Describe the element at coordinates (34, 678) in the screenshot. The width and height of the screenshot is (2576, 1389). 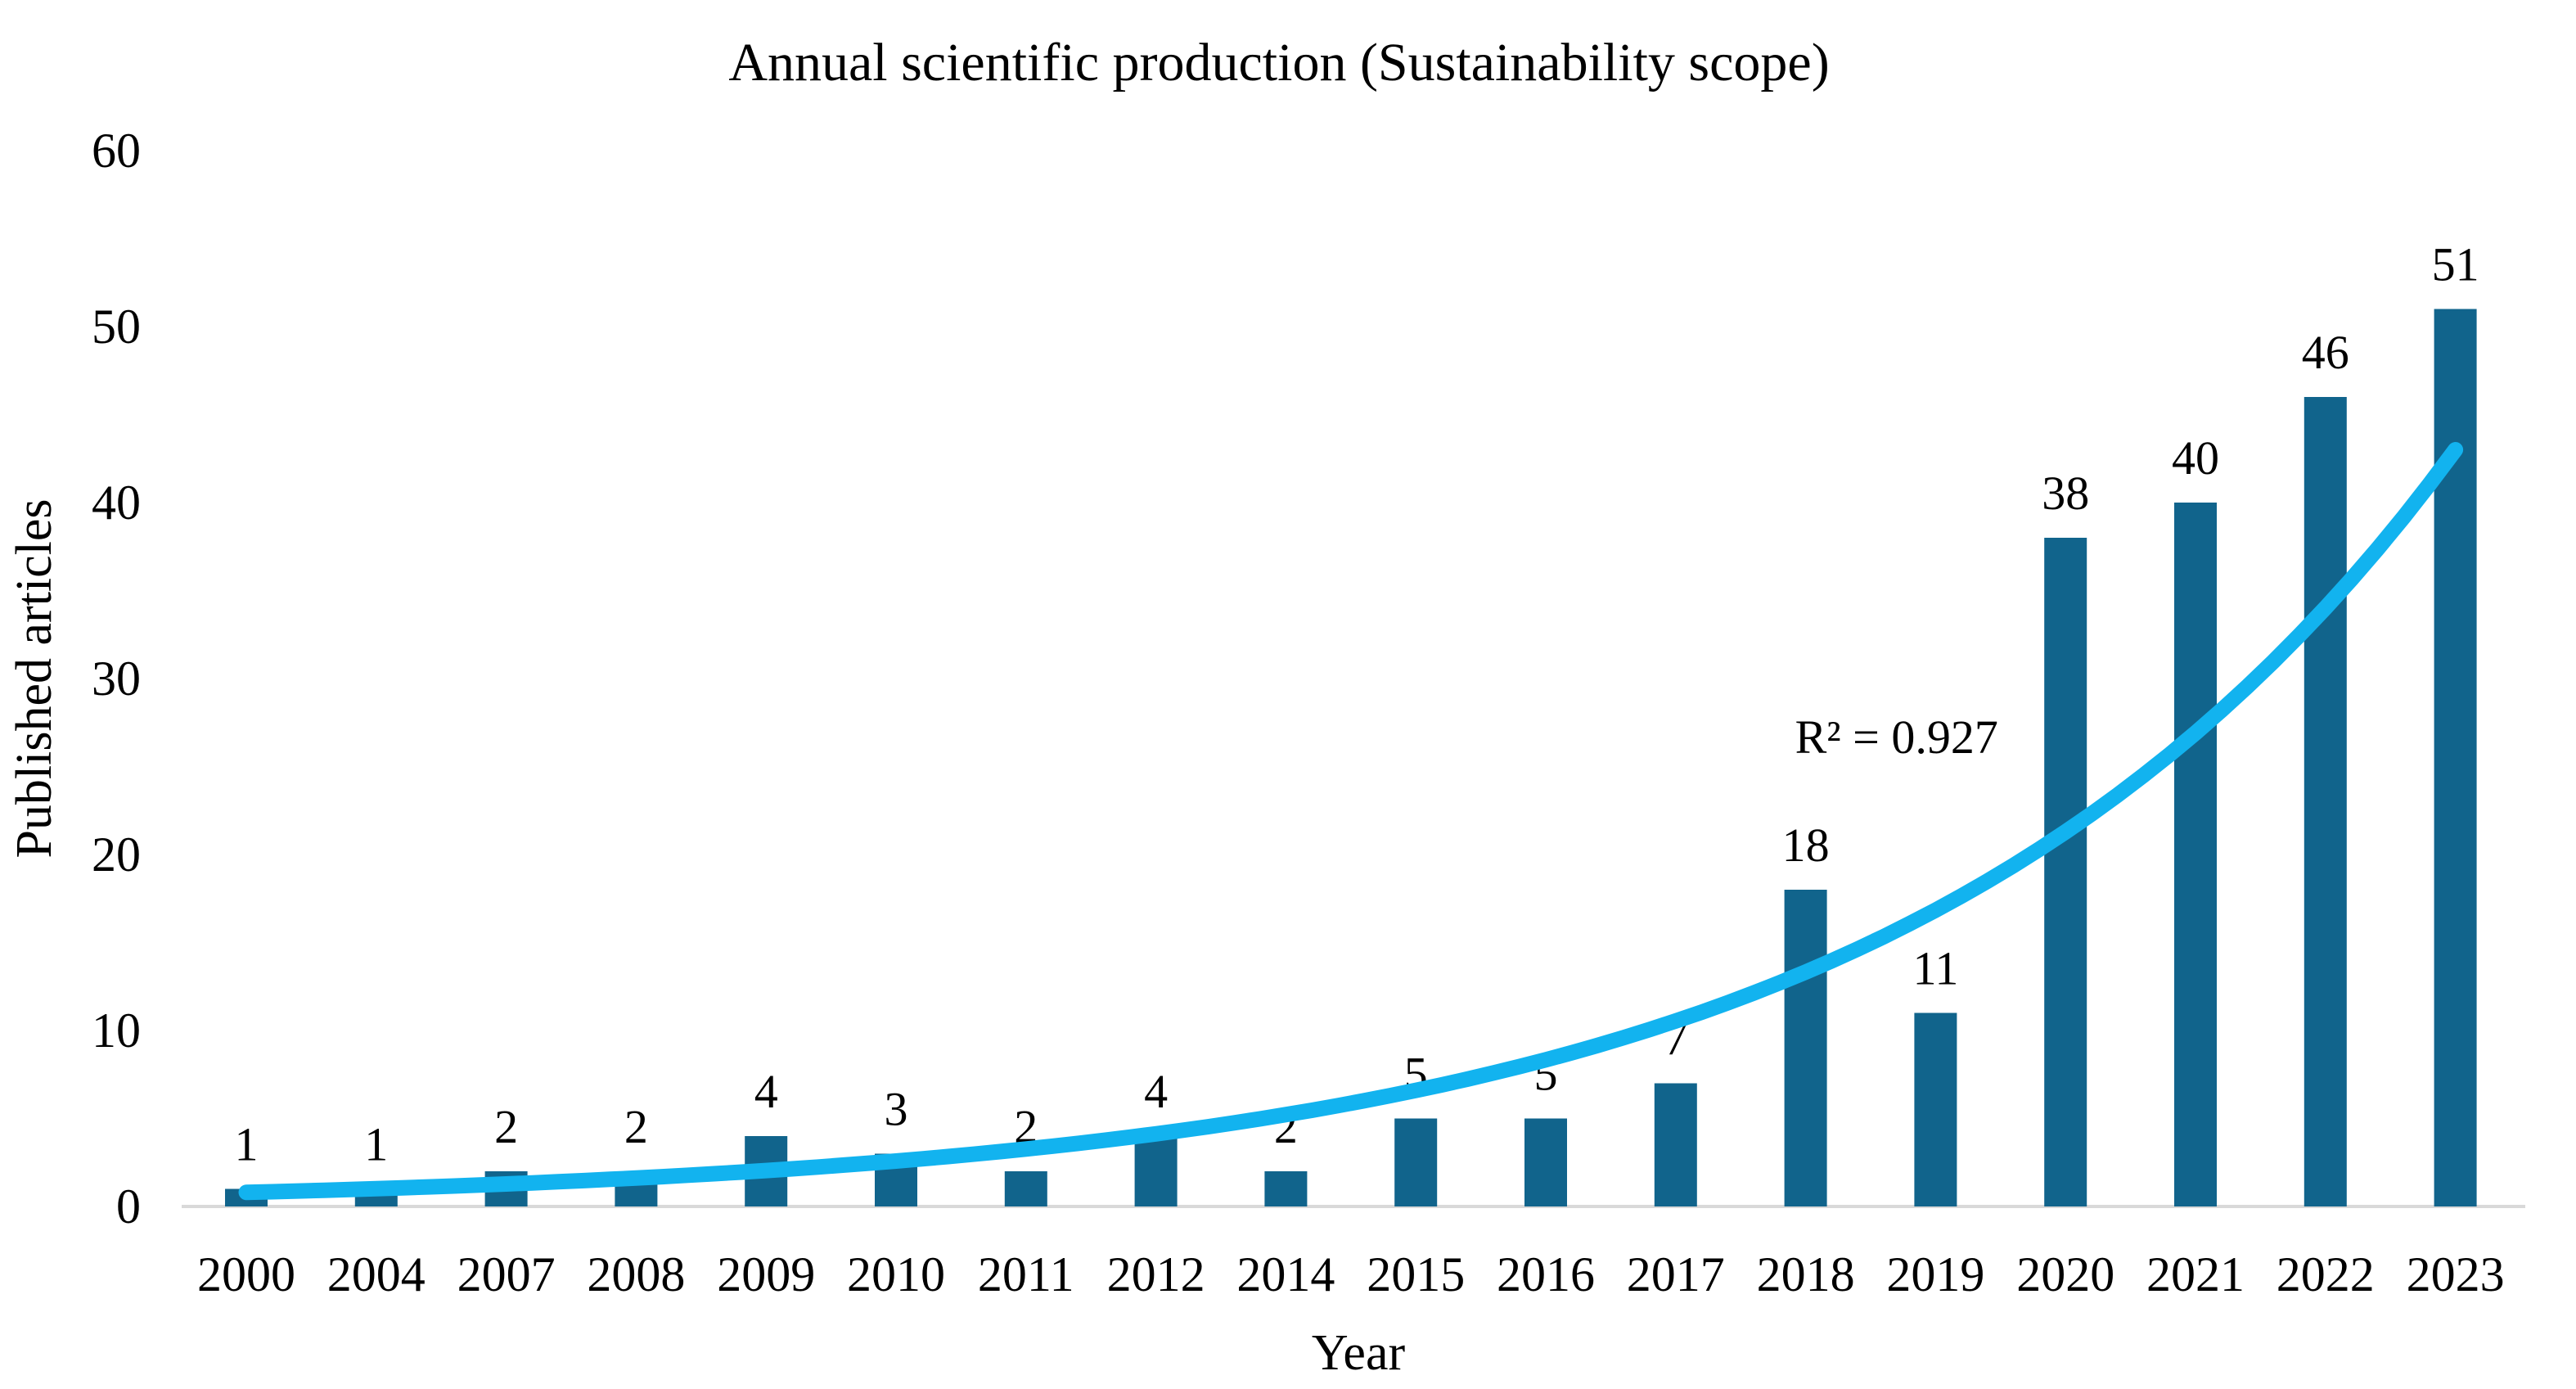
I see `y-axis-title: Published articles` at that location.